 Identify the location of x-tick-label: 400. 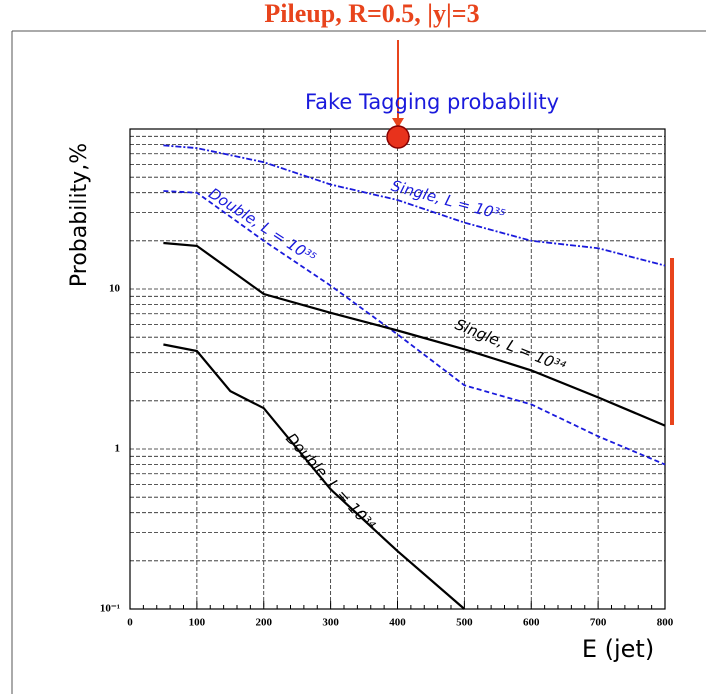
(397, 623).